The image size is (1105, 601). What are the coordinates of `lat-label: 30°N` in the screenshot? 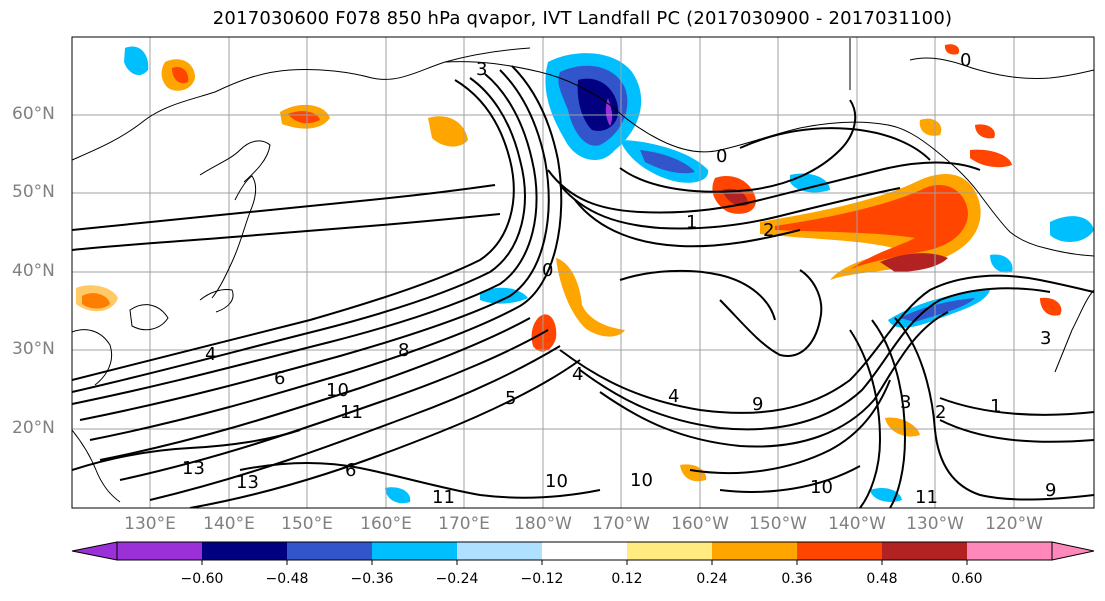 It's located at (33, 349).